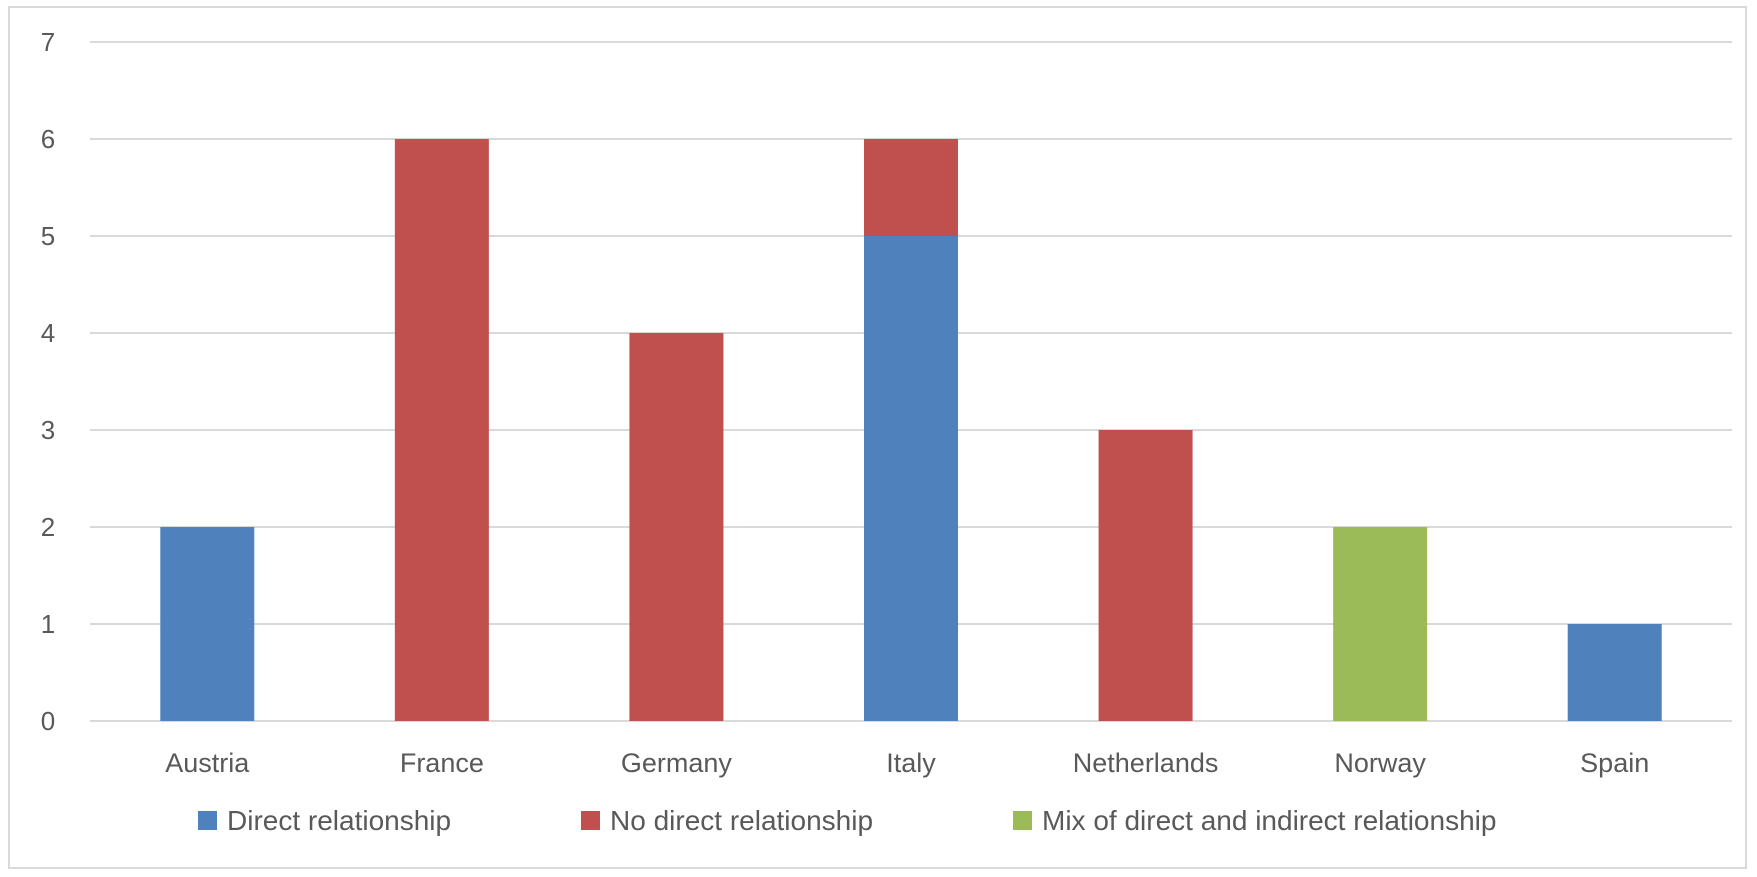  I want to click on x-tick-label-austria: Austria, so click(207, 763).